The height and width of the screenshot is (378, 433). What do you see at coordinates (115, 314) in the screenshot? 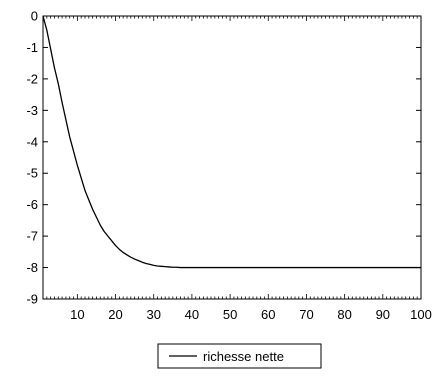
I see `x-tick-label: 20` at bounding box center [115, 314].